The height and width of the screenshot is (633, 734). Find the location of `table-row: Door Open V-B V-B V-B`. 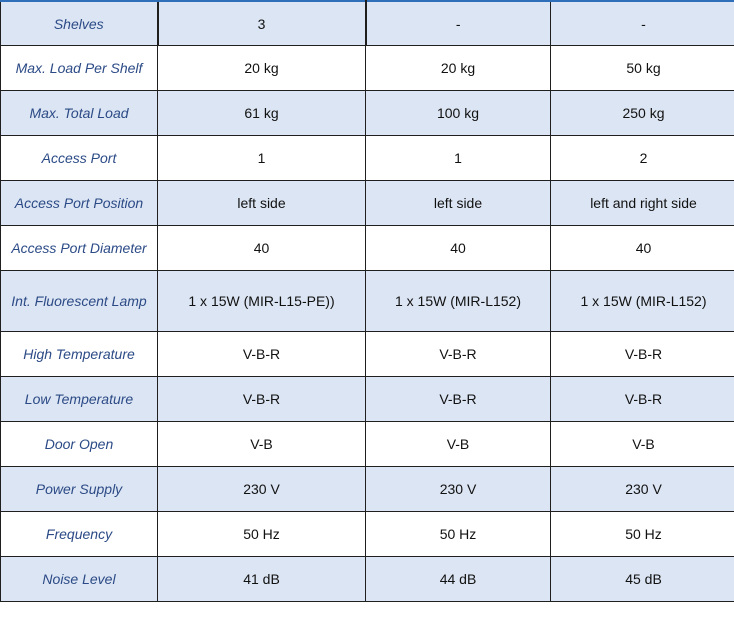

table-row: Door Open V-B V-B V-B is located at coordinates (367, 444).